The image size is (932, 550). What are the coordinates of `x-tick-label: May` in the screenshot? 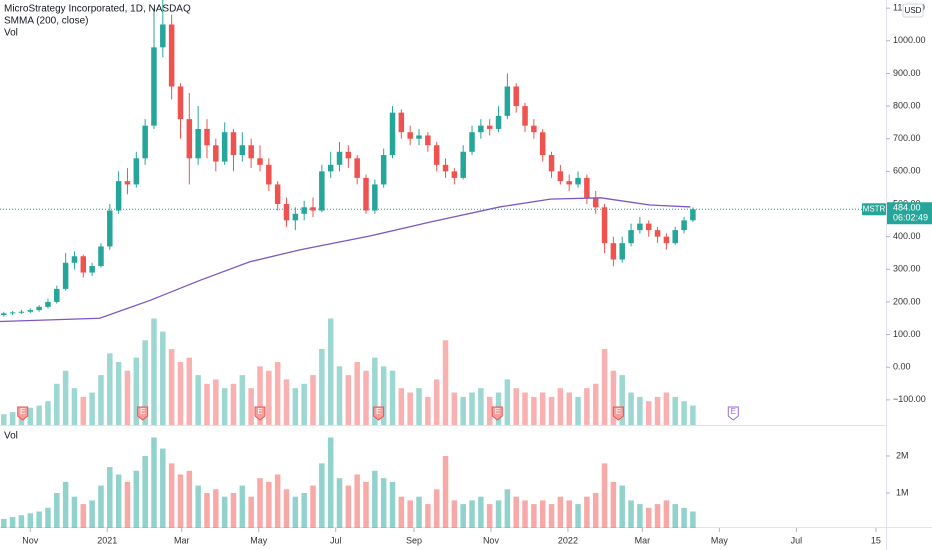 It's located at (720, 540).